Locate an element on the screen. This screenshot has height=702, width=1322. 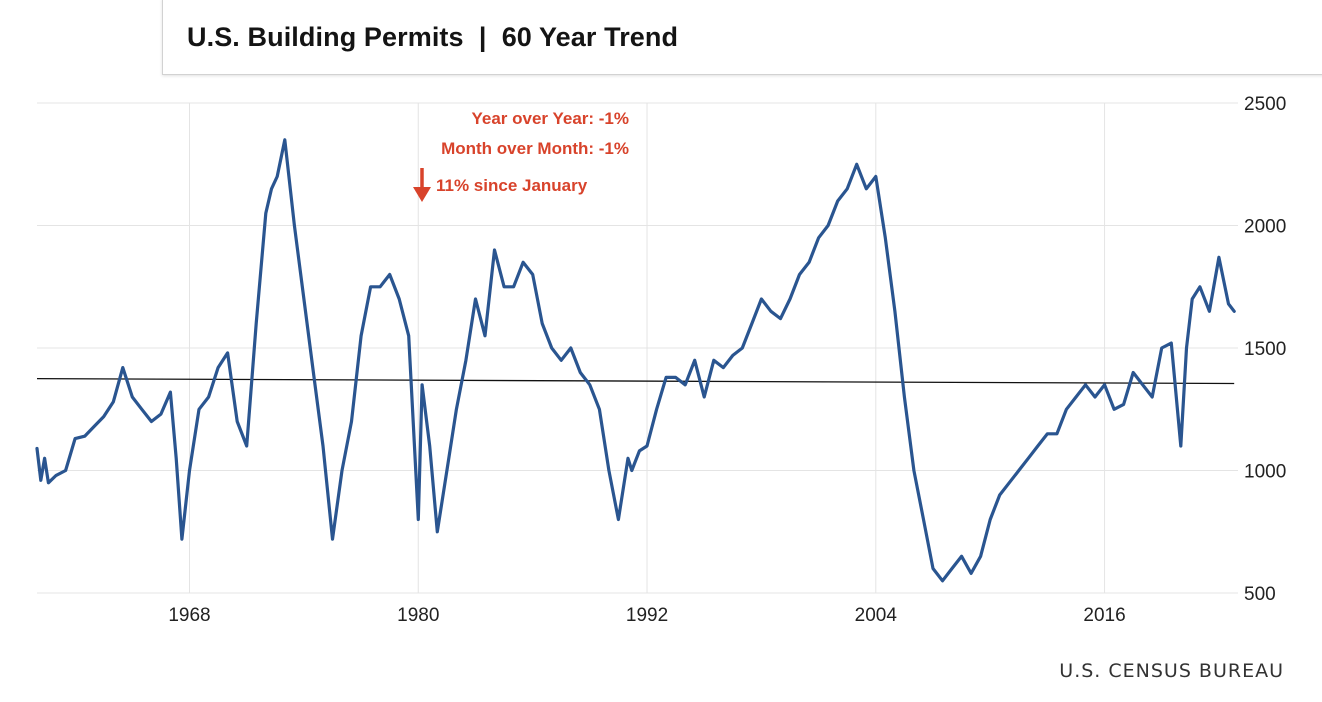
x-tick-label: 1968 is located at coordinates (189, 615).